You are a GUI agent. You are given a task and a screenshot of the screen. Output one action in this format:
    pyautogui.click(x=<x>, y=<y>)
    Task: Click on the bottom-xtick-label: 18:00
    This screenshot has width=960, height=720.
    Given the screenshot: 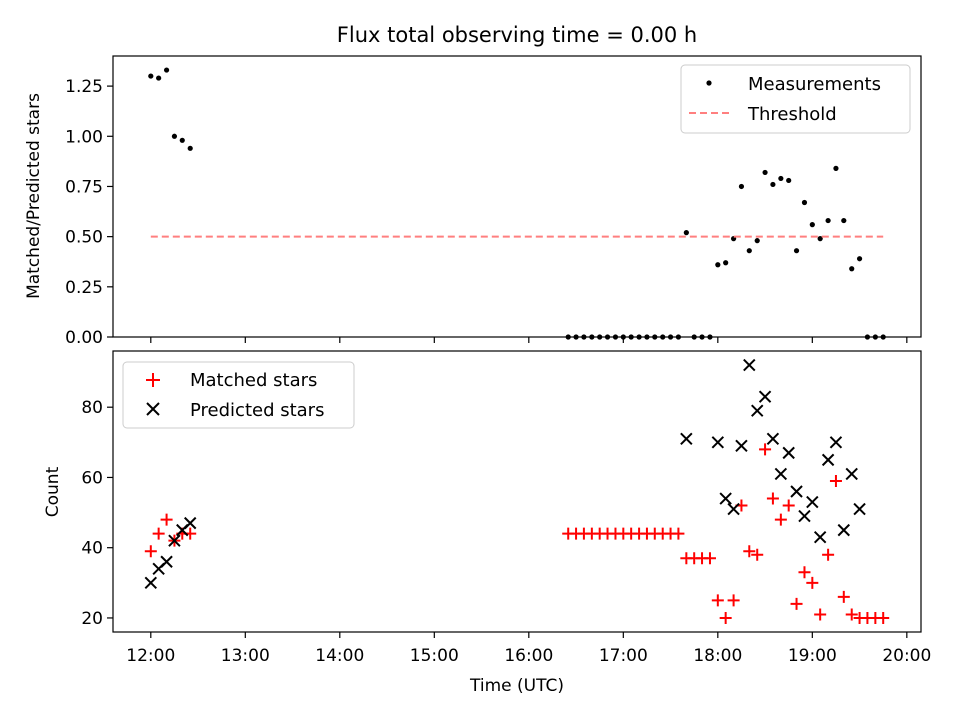 What is the action you would take?
    pyautogui.click(x=717, y=656)
    